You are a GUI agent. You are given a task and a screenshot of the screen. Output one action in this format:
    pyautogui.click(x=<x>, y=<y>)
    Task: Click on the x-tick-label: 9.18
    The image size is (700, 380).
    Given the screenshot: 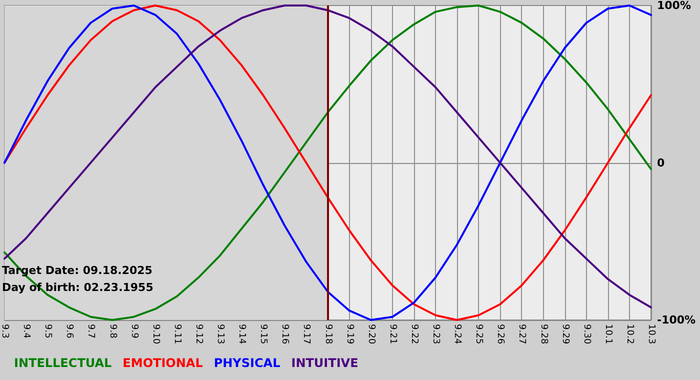 What is the action you would take?
    pyautogui.click(x=327, y=334)
    